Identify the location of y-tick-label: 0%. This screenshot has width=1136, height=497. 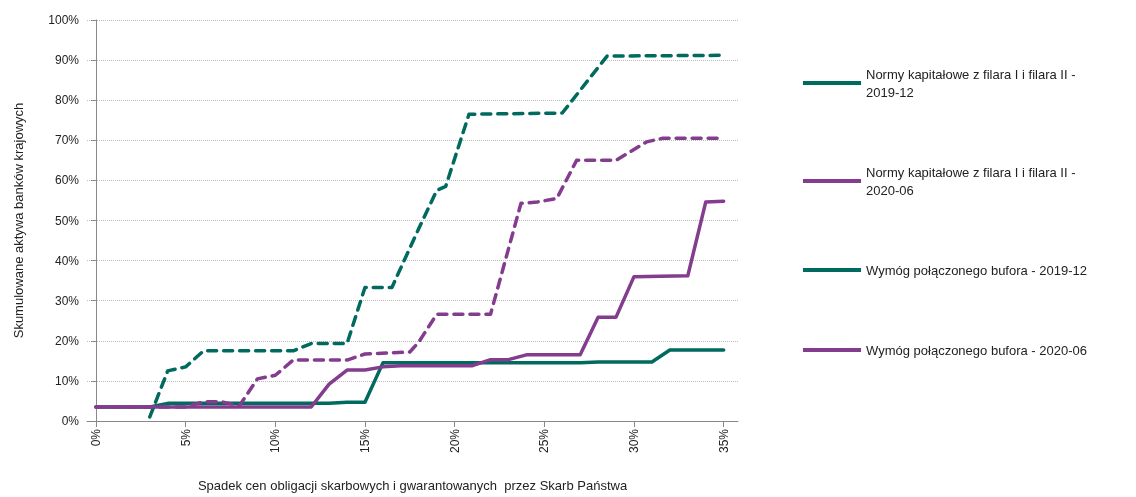
(70, 421).